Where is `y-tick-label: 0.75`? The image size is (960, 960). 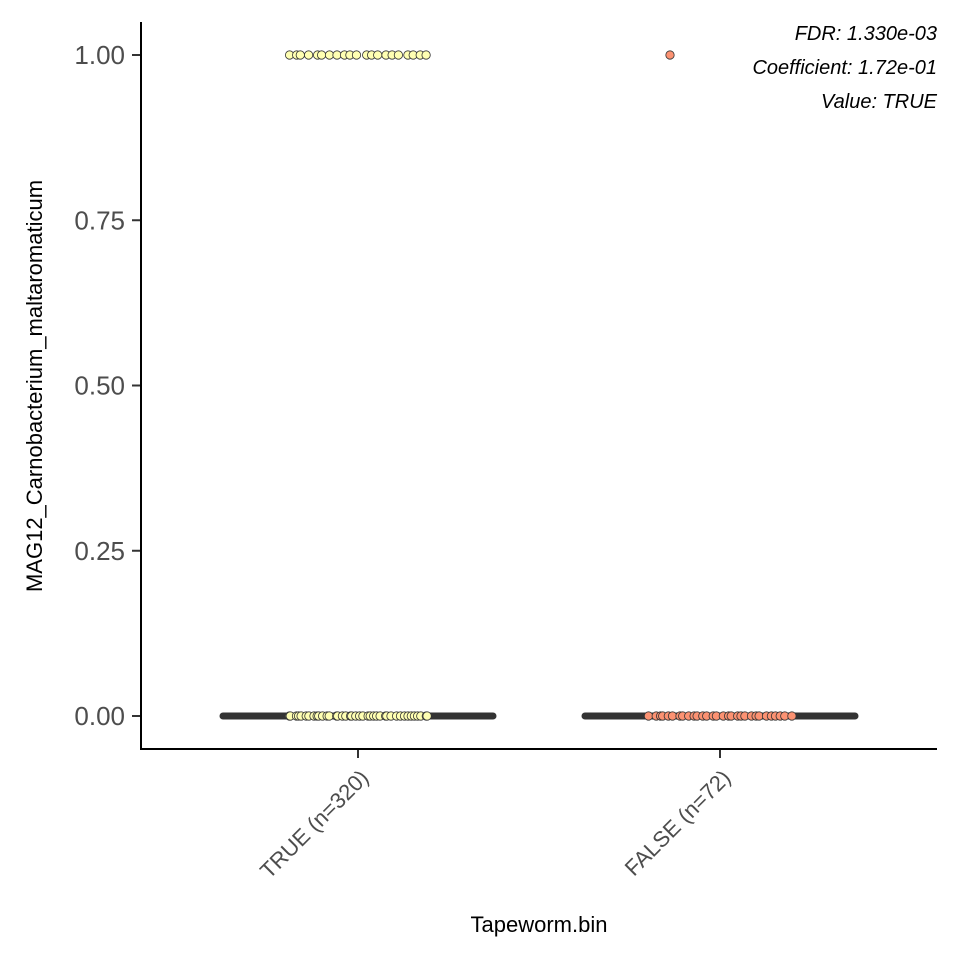
y-tick-label: 0.75 is located at coordinates (99, 220).